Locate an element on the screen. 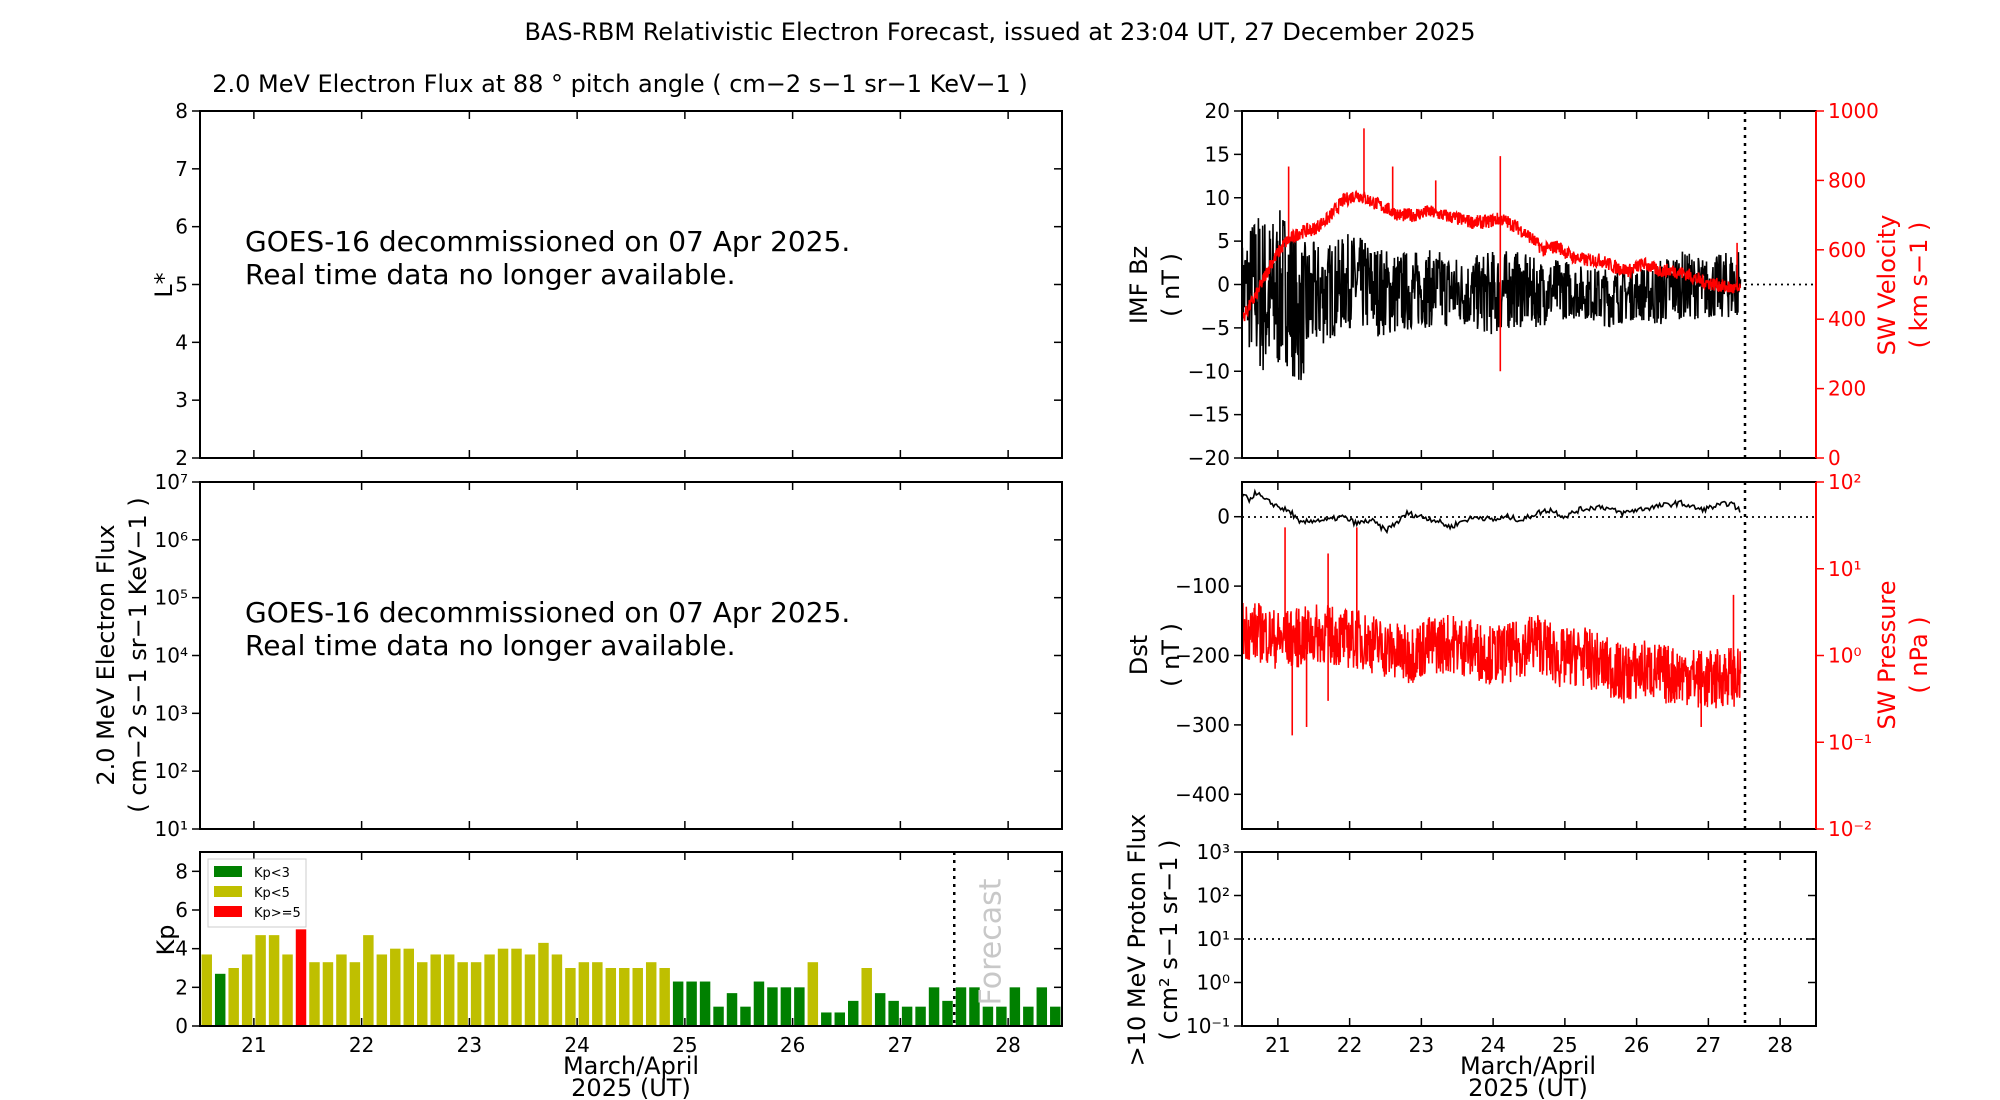 This screenshot has height=1100, width=2000. y-tick-label: 10⁷ is located at coordinates (171, 482).